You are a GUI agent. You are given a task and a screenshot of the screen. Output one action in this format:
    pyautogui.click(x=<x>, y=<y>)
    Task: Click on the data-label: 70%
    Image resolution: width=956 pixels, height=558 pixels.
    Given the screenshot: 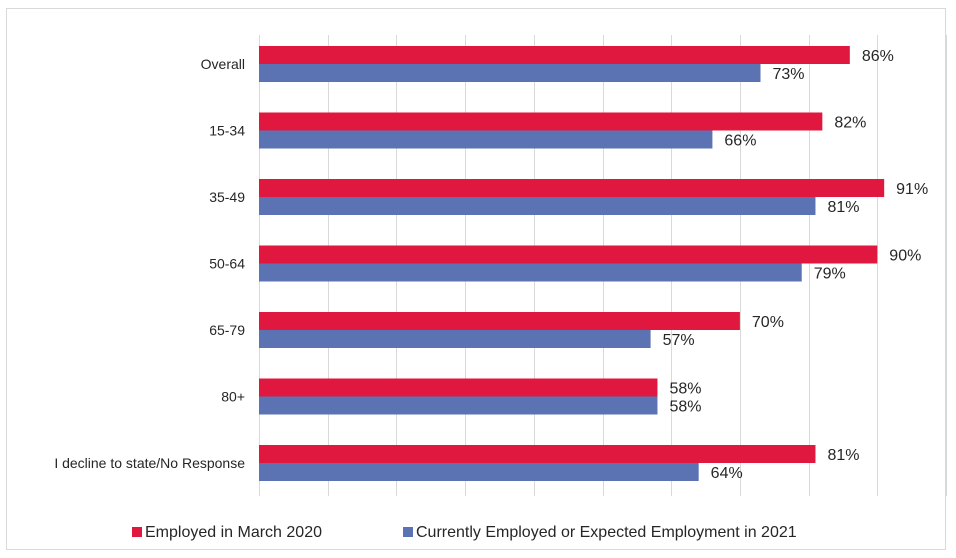 What is the action you would take?
    pyautogui.click(x=768, y=322)
    